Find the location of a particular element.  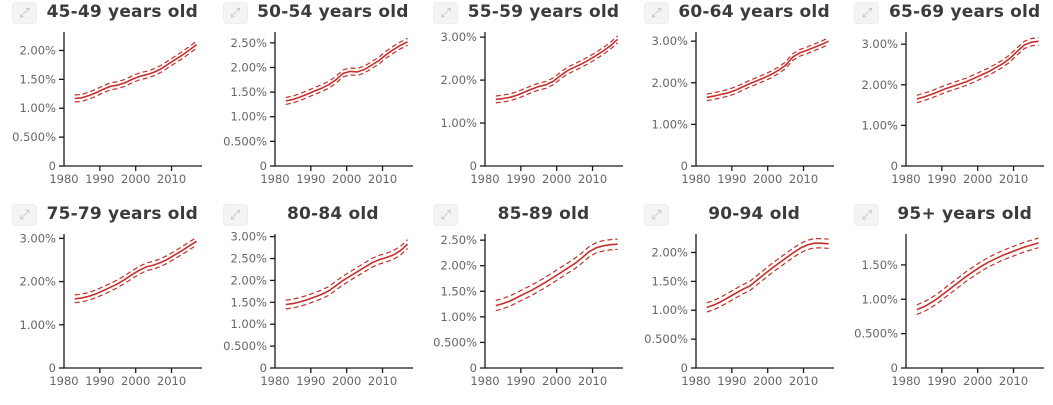

chart-title: 45-49 years old is located at coordinates (122, 12).